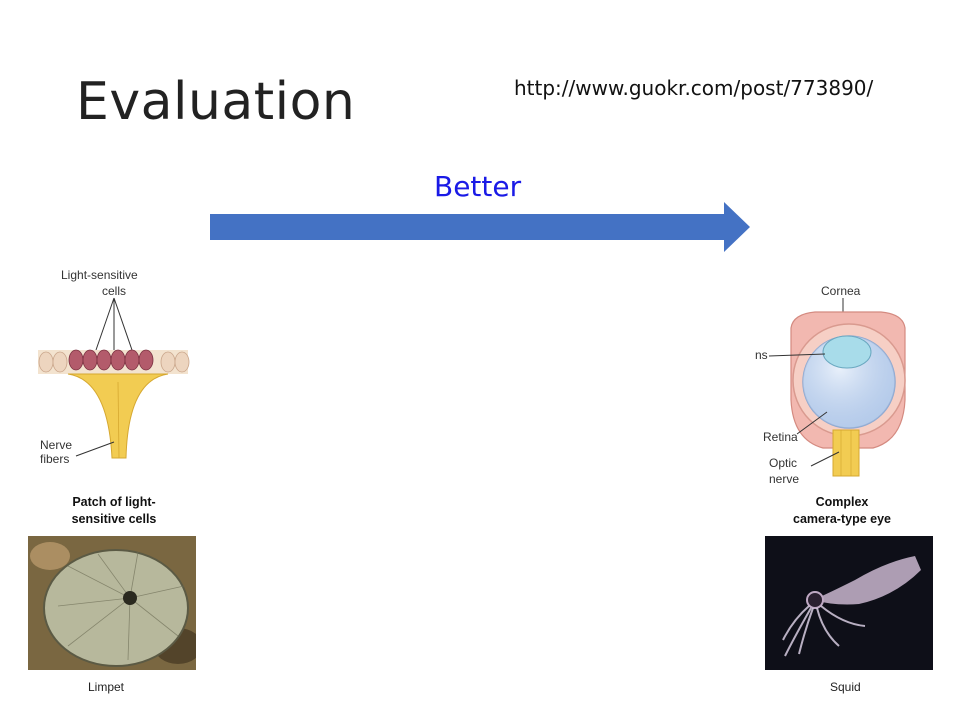  Describe the element at coordinates (118, 478) in the screenshot. I see `left-panel: Light-sensitive cells` at that location.